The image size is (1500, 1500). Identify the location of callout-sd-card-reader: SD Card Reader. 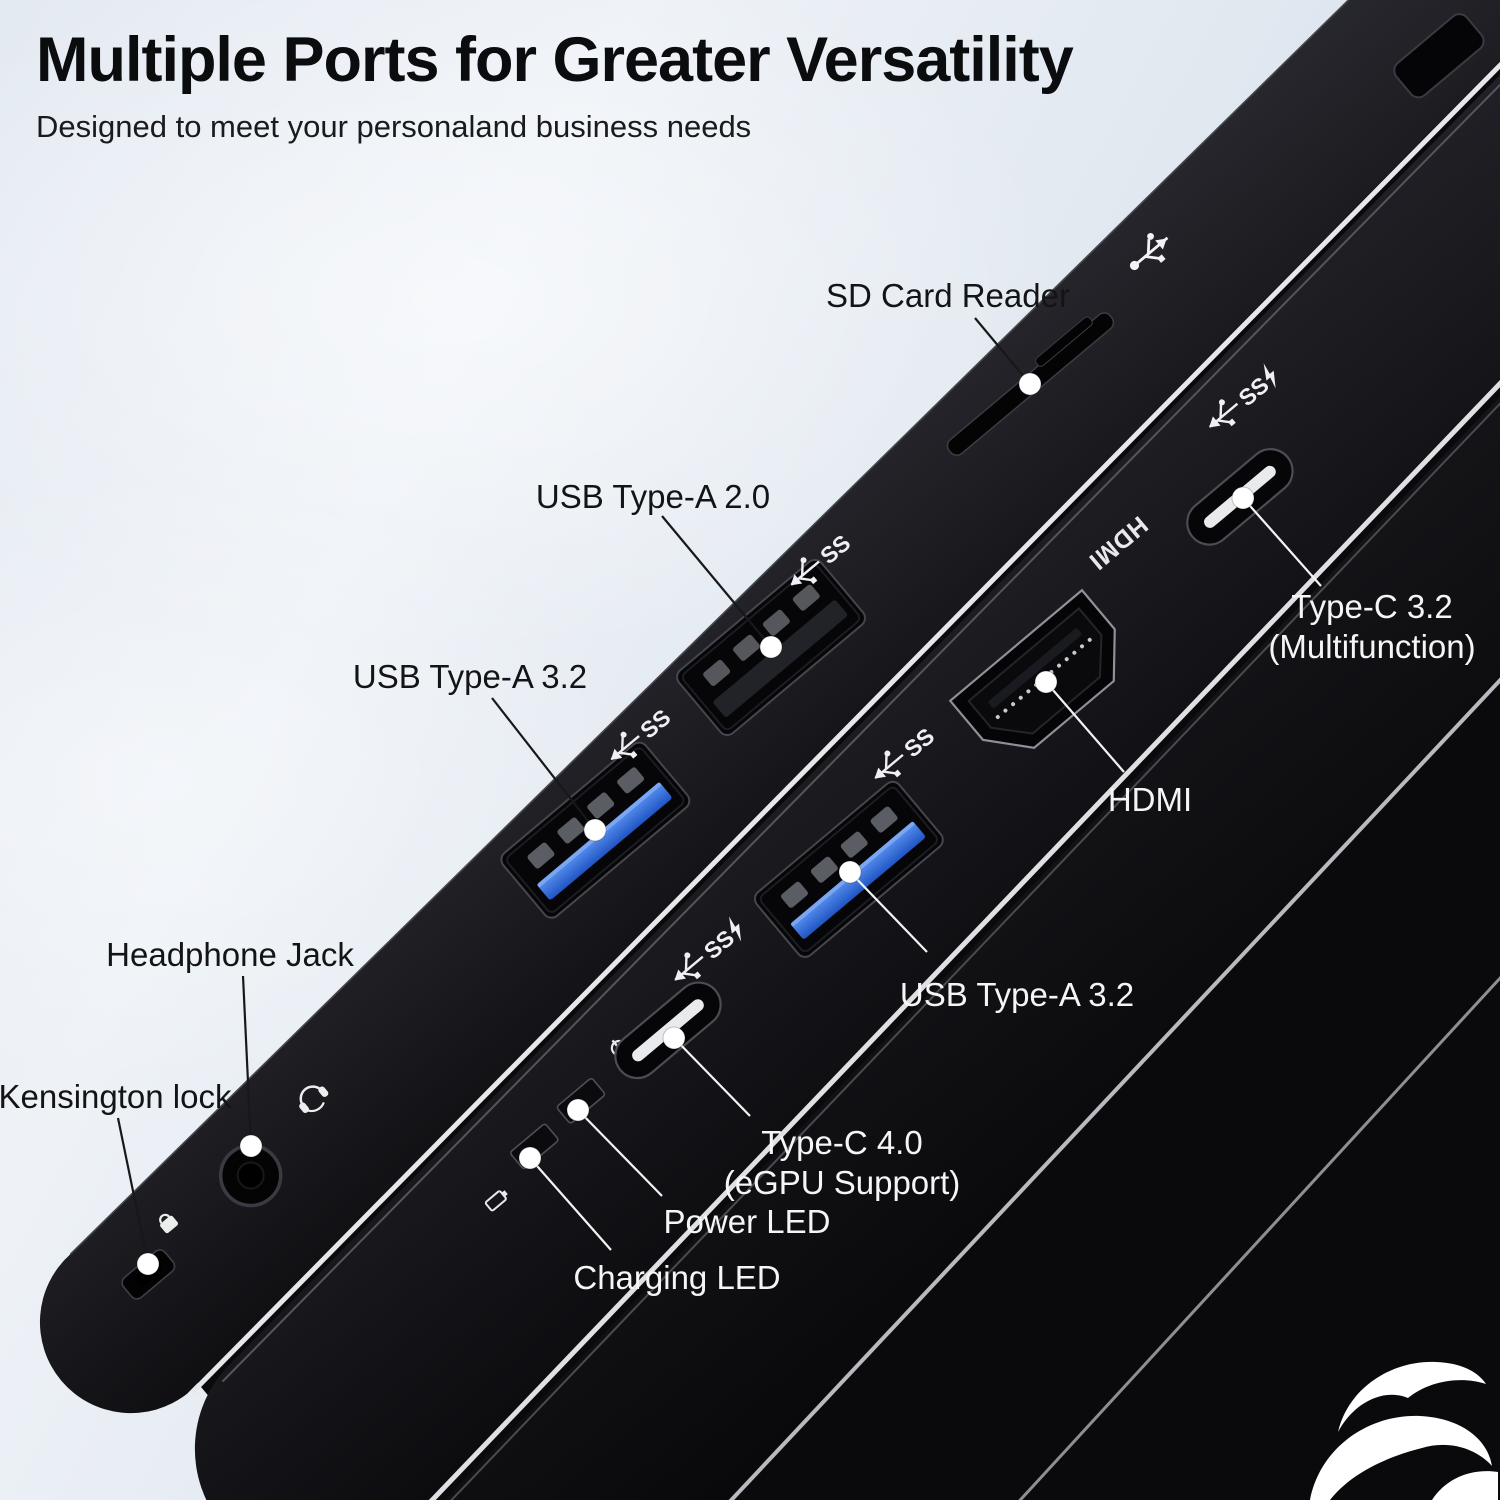
(948, 295).